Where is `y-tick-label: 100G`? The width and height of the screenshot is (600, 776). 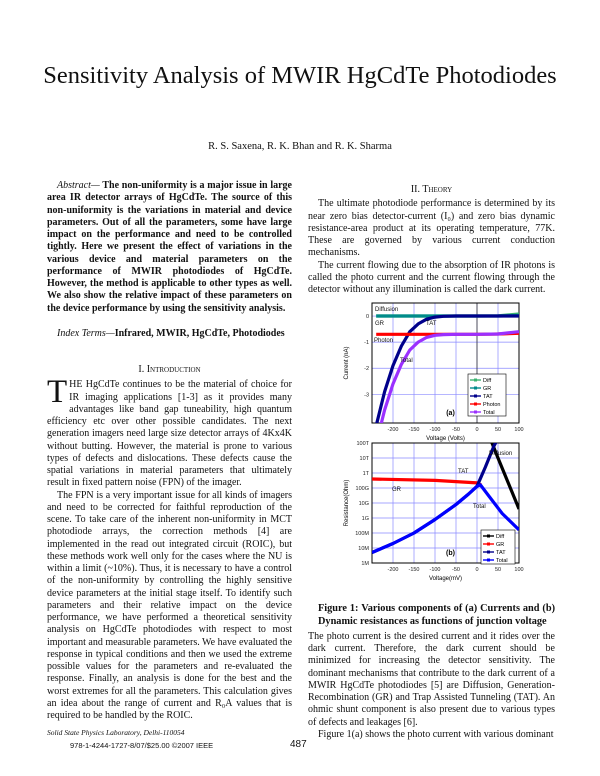
y-tick-label: 100G is located at coordinates (362, 489).